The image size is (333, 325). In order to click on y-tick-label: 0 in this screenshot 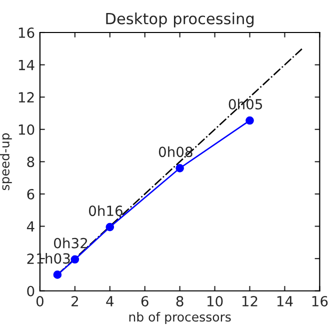, I will do `click(30, 291)`.